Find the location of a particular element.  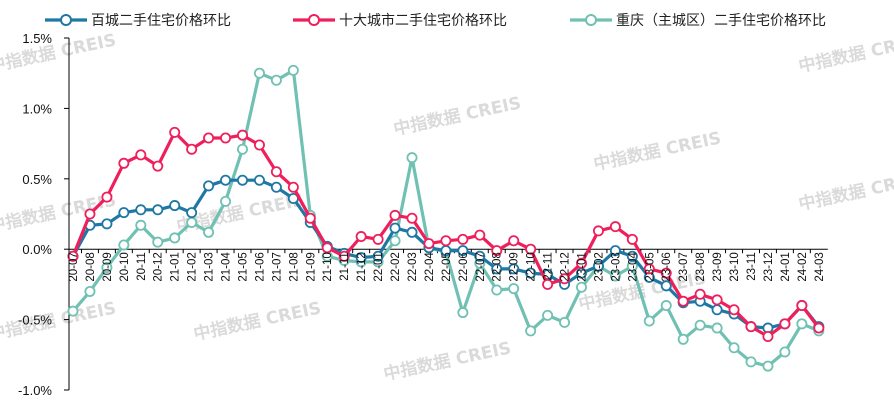

x-tick-label: 23-04 is located at coordinates (633, 267).